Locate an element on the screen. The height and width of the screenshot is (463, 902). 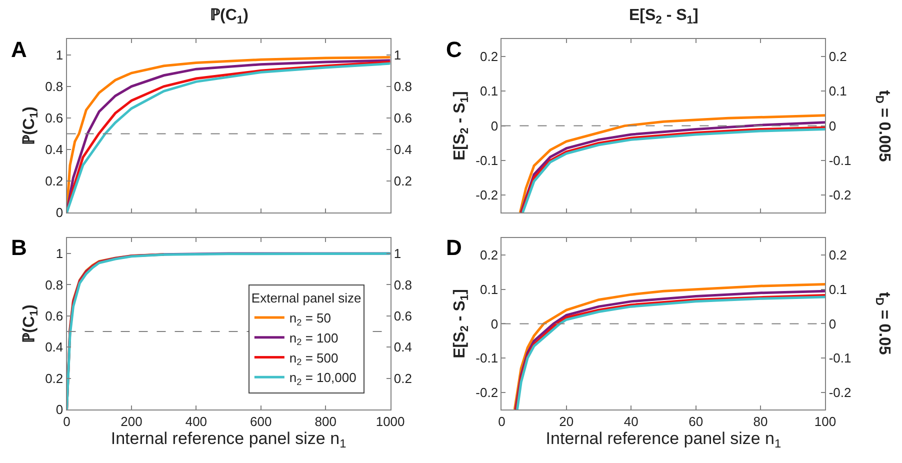
x-tick-label: 400 is located at coordinates (196, 422).